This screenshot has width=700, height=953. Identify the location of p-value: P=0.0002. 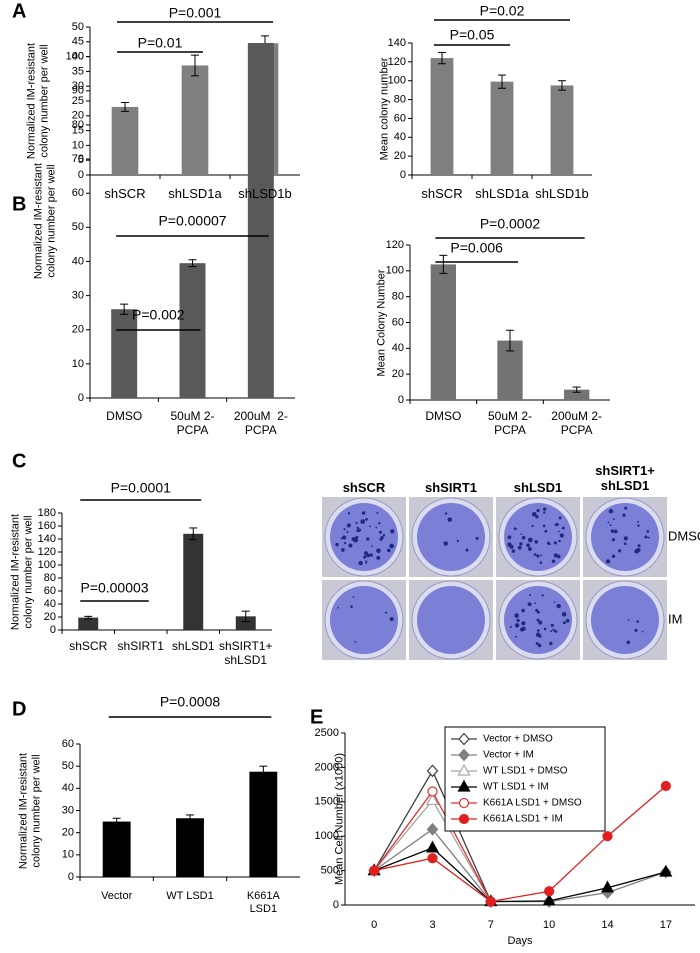
(510, 224).